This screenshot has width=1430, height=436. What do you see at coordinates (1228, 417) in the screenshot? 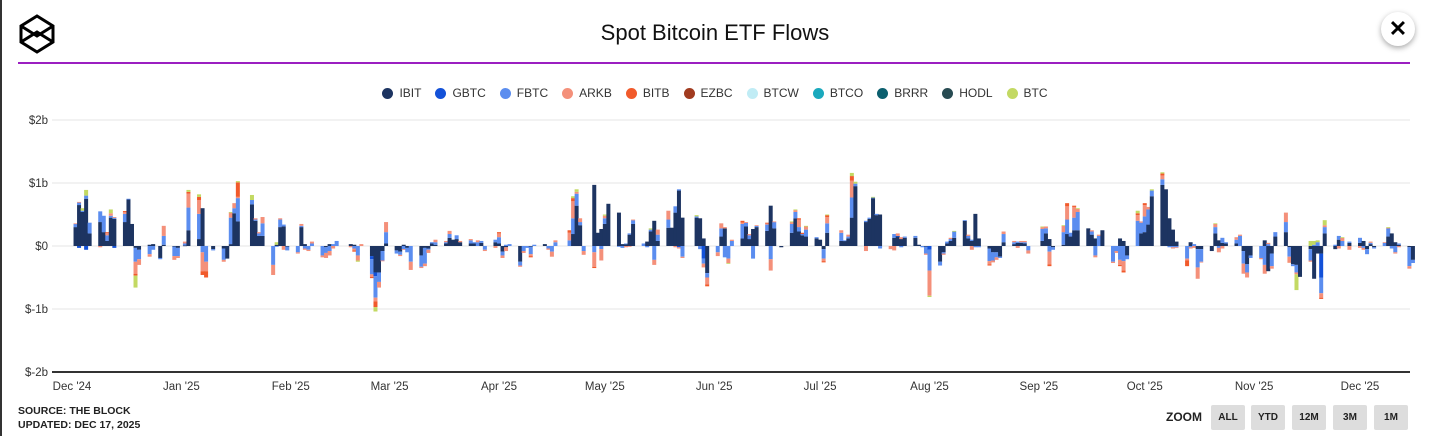
I see `zoom-all-button: ALL` at bounding box center [1228, 417].